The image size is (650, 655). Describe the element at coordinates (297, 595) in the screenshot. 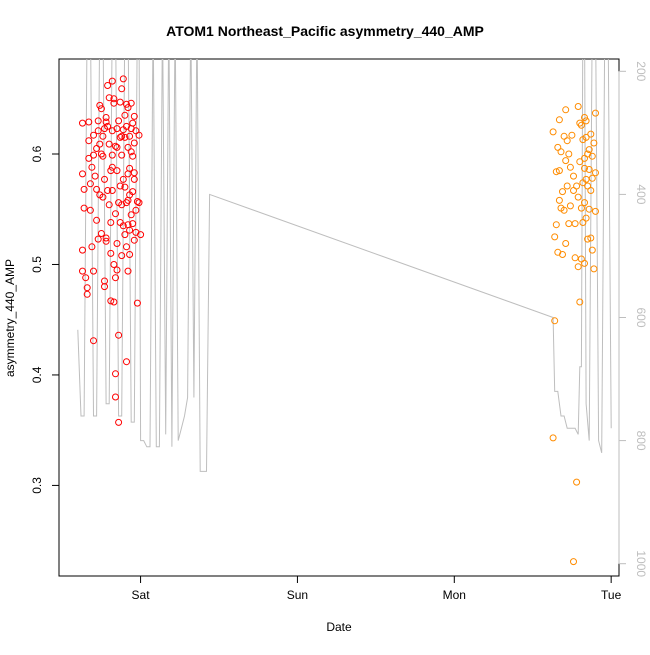

I see `x-tick-label: Sun` at that location.